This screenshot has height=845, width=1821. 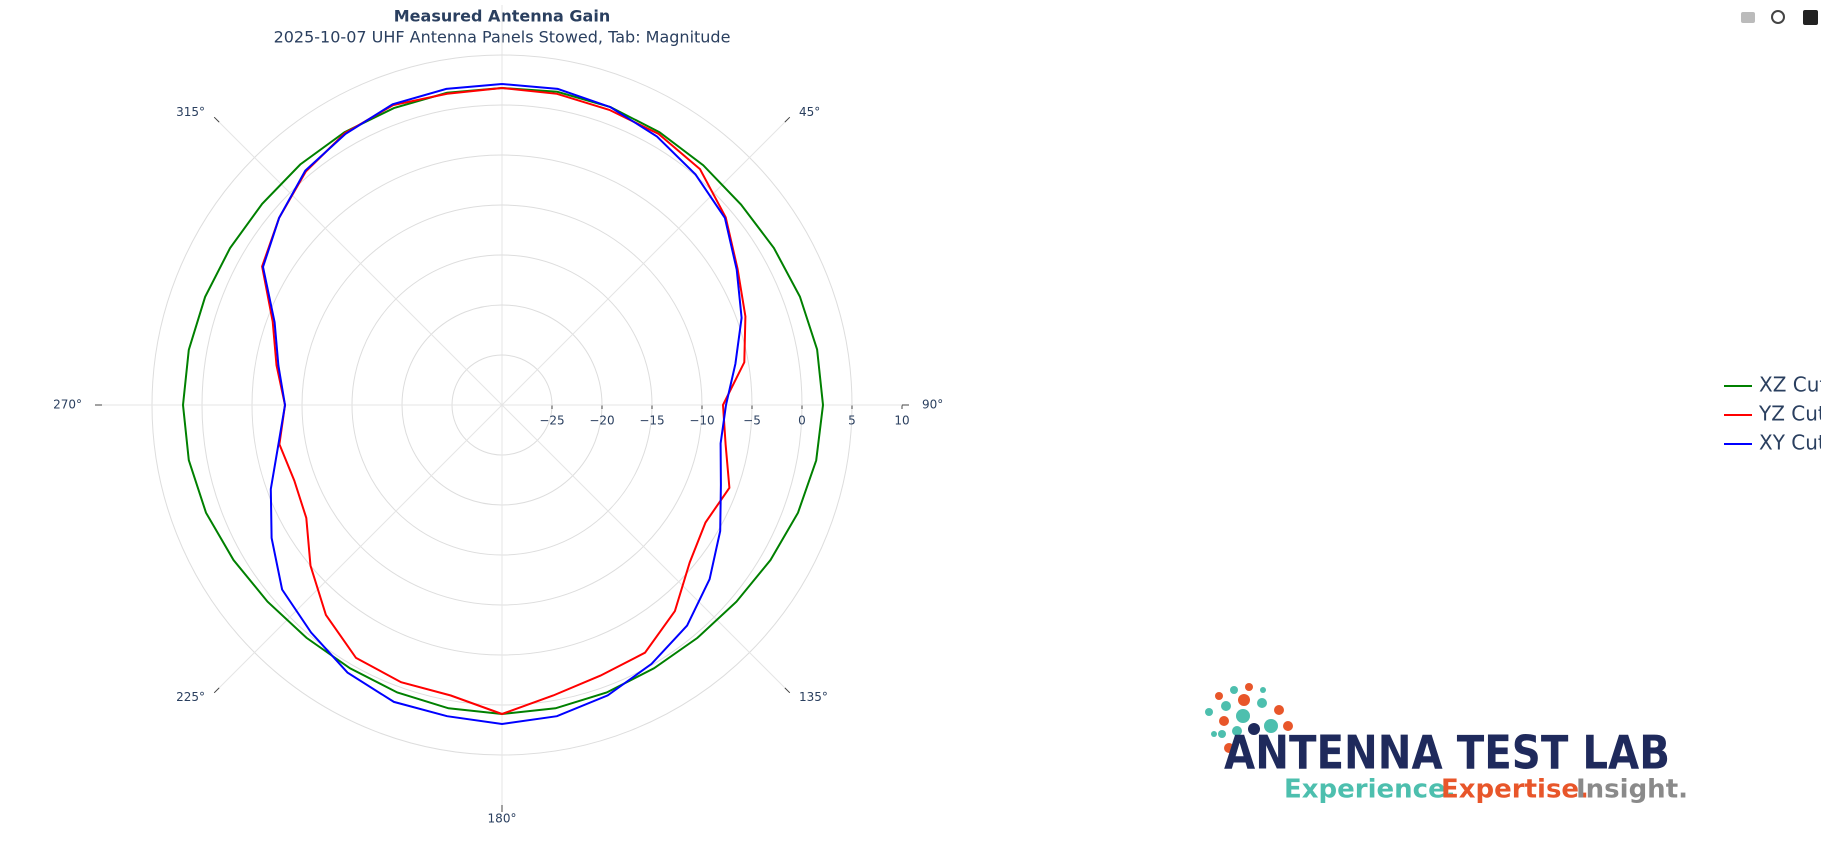 I want to click on radial-tick-label: −5, so click(x=752, y=421).